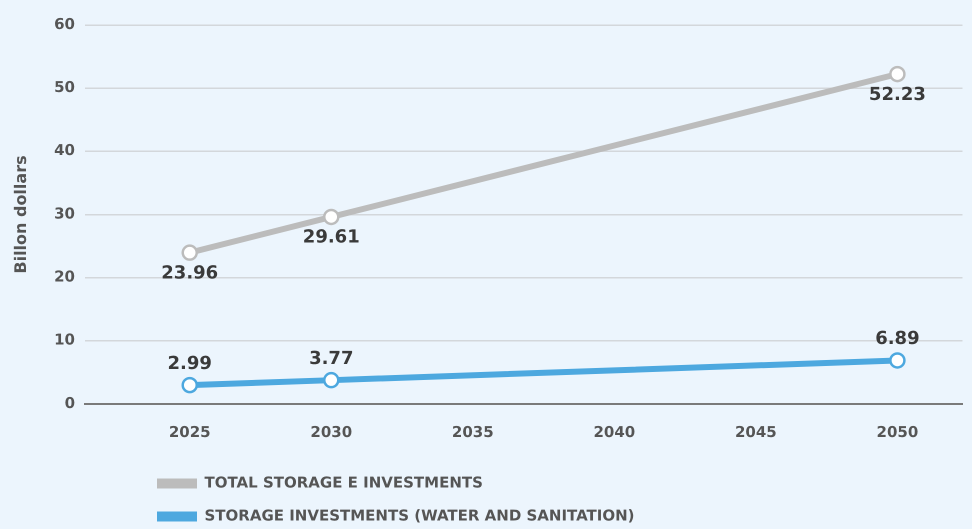 The image size is (972, 529). What do you see at coordinates (343, 482) in the screenshot?
I see `legend-label: TOTAL STORAGE E INVESTMENTS` at bounding box center [343, 482].